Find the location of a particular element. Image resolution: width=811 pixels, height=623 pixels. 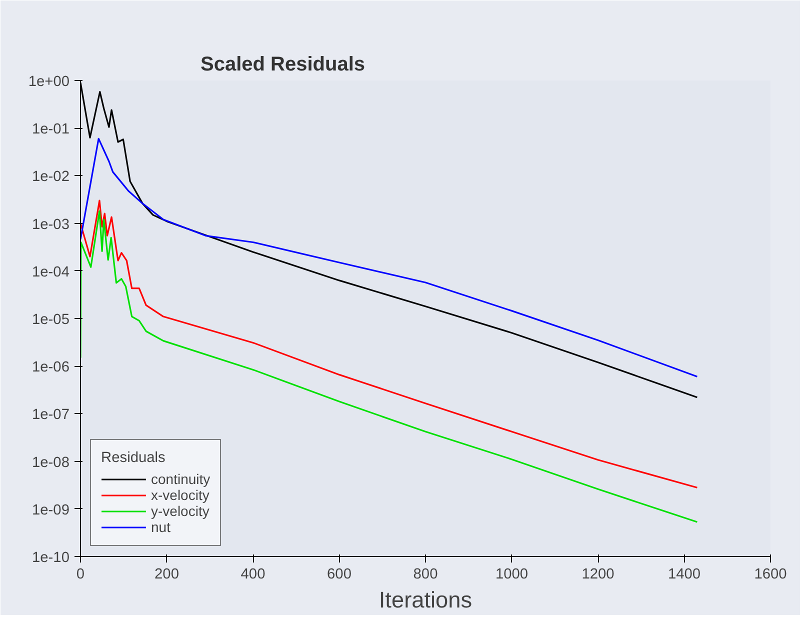

x-tick-label: 1000 is located at coordinates (511, 574).